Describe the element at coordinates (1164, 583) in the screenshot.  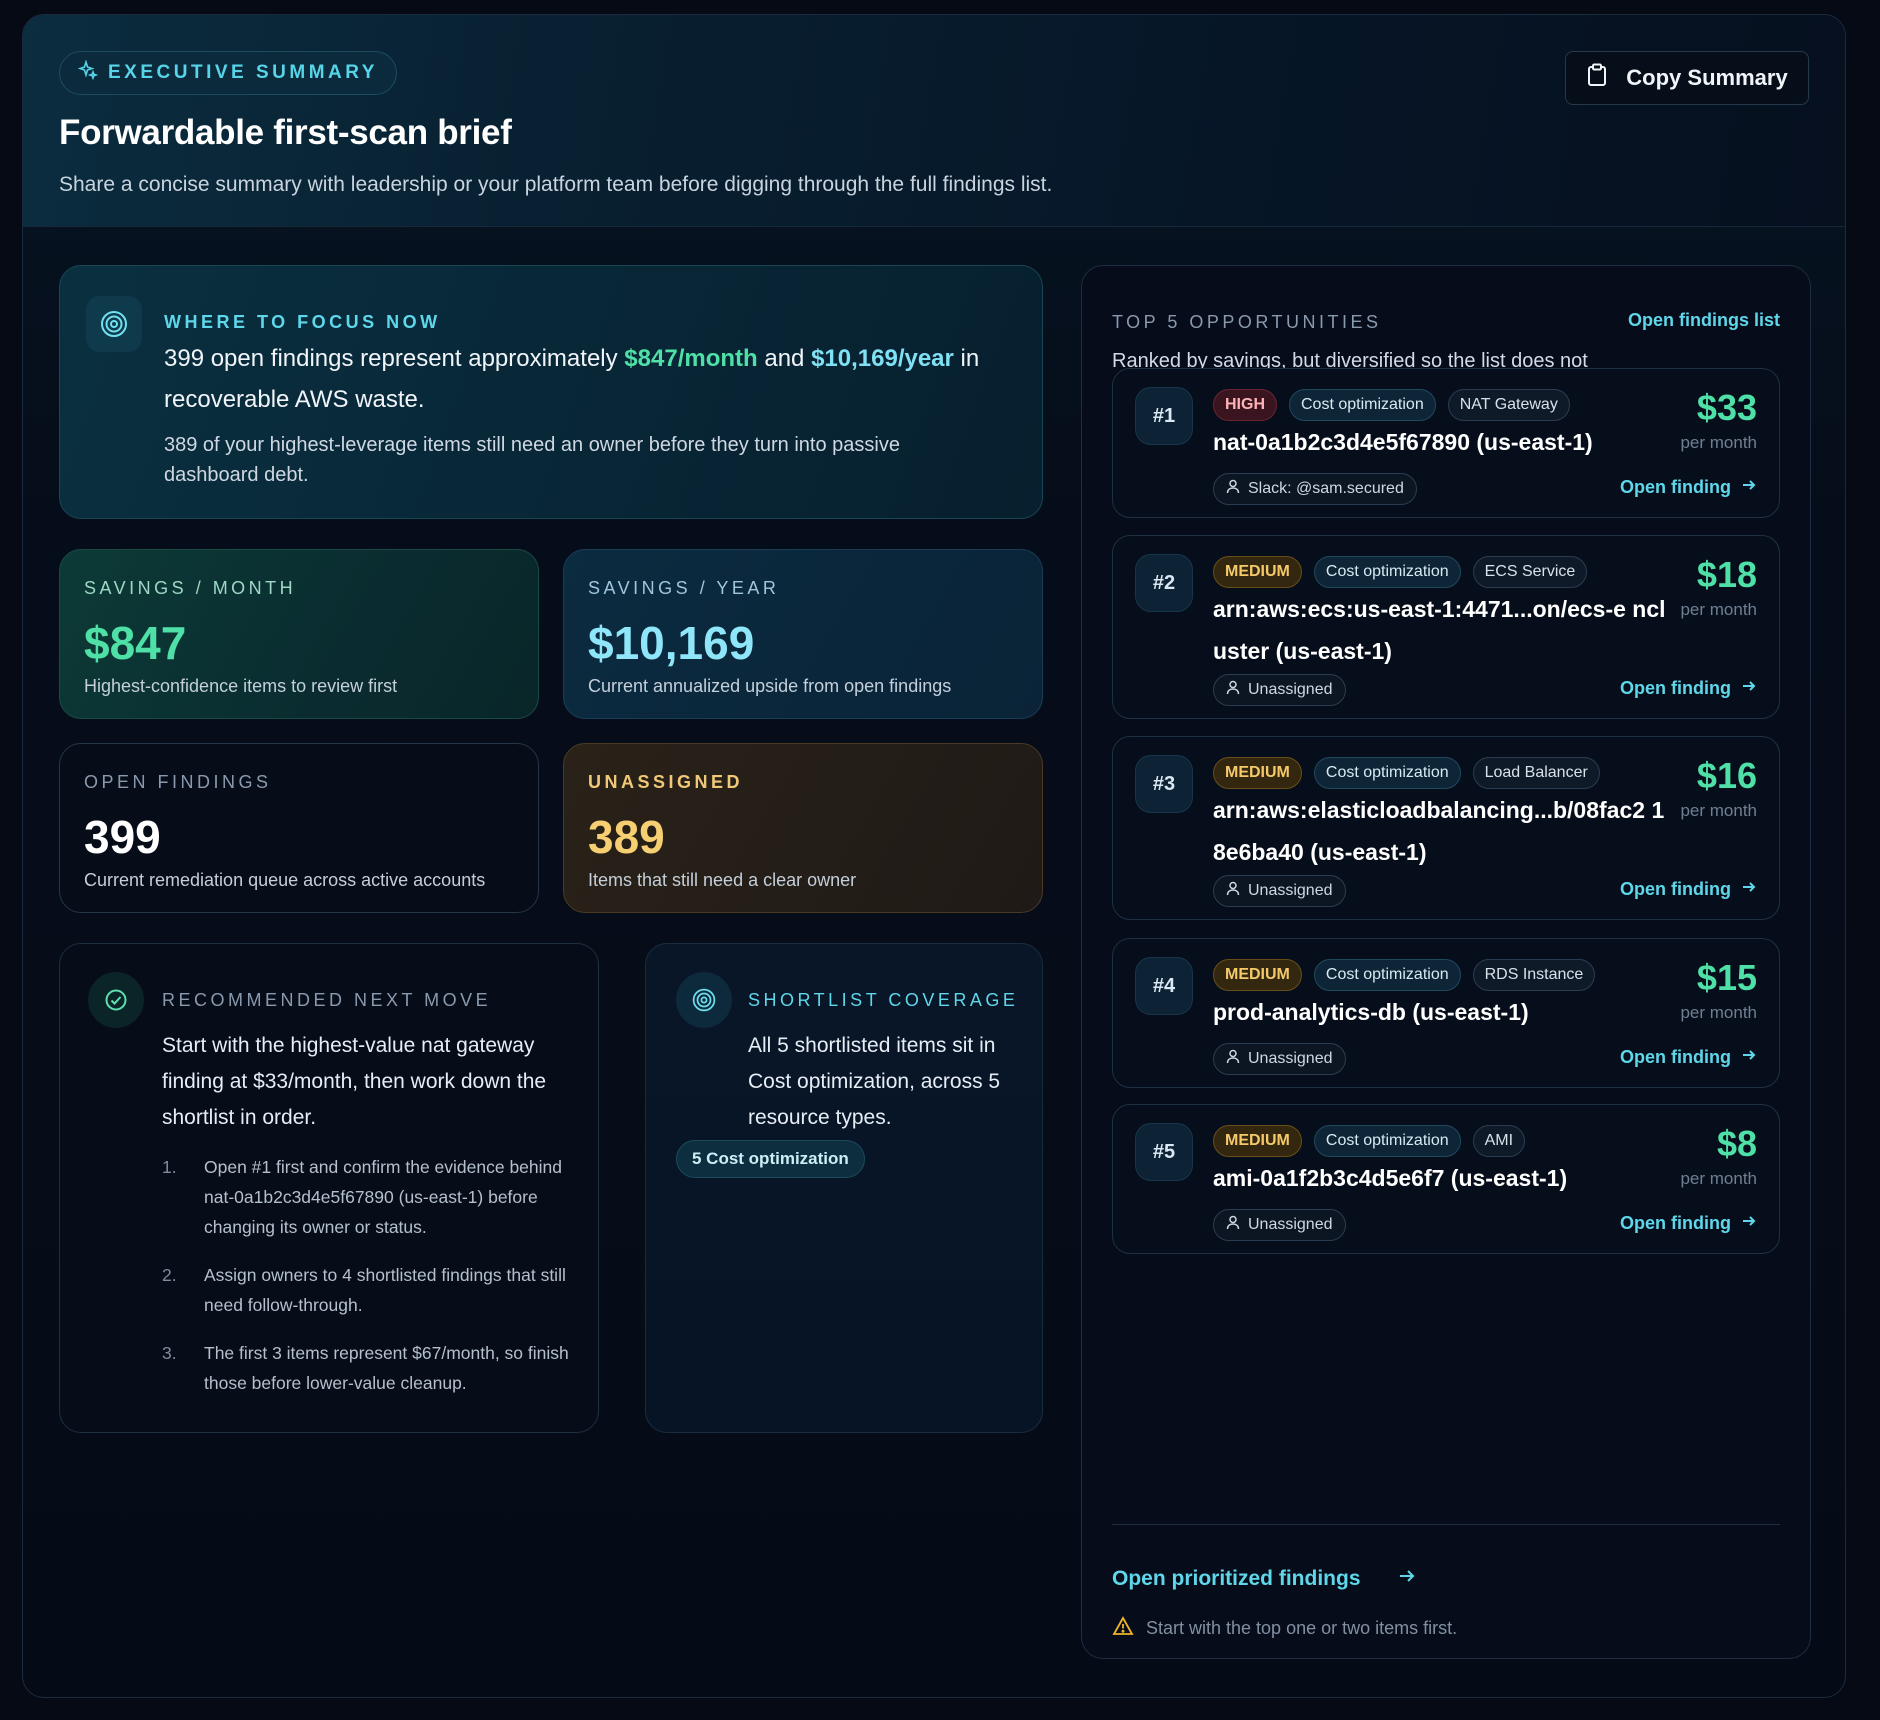
I see `rank-badge: #2` at that location.